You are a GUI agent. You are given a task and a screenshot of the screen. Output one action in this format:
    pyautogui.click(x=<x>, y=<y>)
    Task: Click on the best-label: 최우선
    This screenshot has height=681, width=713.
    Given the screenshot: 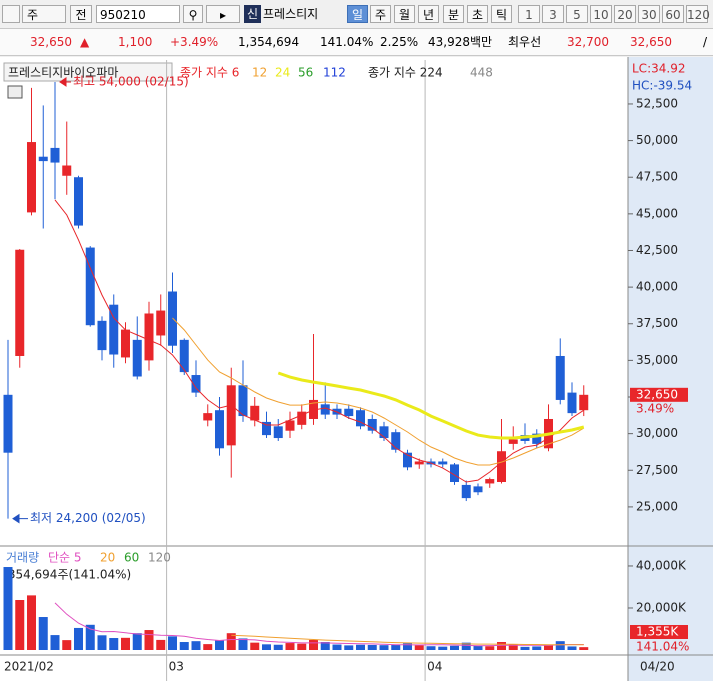 What is the action you would take?
    pyautogui.click(x=525, y=42)
    